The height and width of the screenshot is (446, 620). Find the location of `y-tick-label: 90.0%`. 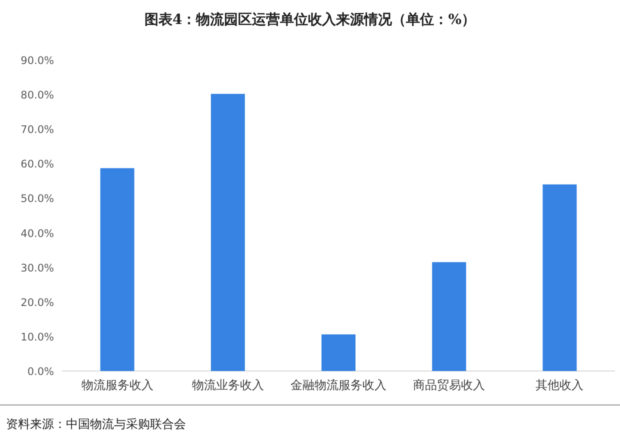

y-tick-label: 90.0% is located at coordinates (37, 61).